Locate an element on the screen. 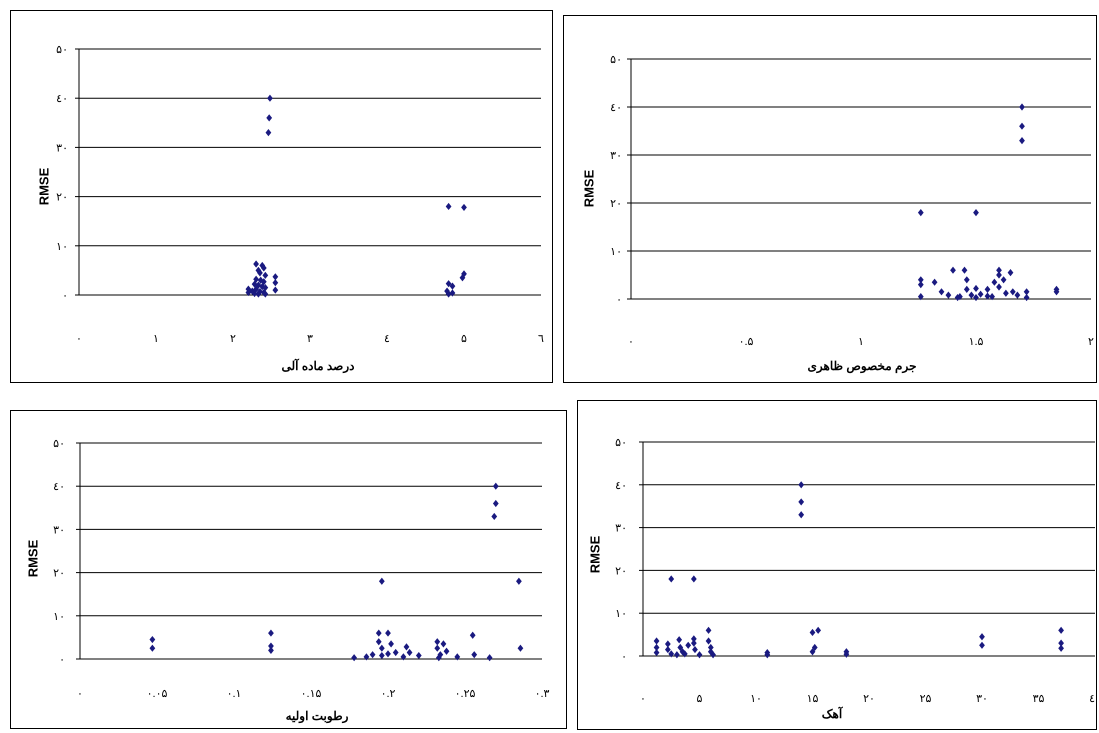 The width and height of the screenshot is (1099, 733). x-tick-label: ۵ is located at coordinates (700, 699).